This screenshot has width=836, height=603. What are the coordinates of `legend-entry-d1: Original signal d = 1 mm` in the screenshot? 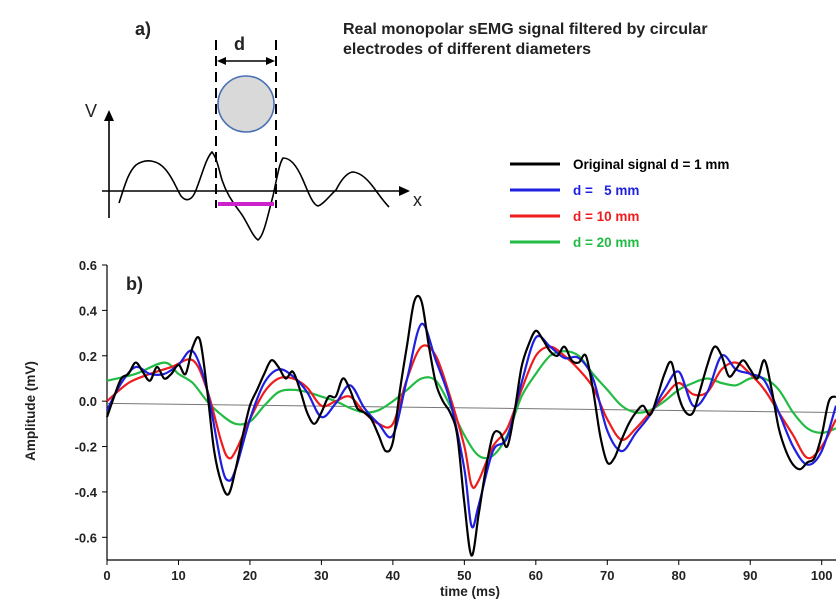 It's located at (619, 164).